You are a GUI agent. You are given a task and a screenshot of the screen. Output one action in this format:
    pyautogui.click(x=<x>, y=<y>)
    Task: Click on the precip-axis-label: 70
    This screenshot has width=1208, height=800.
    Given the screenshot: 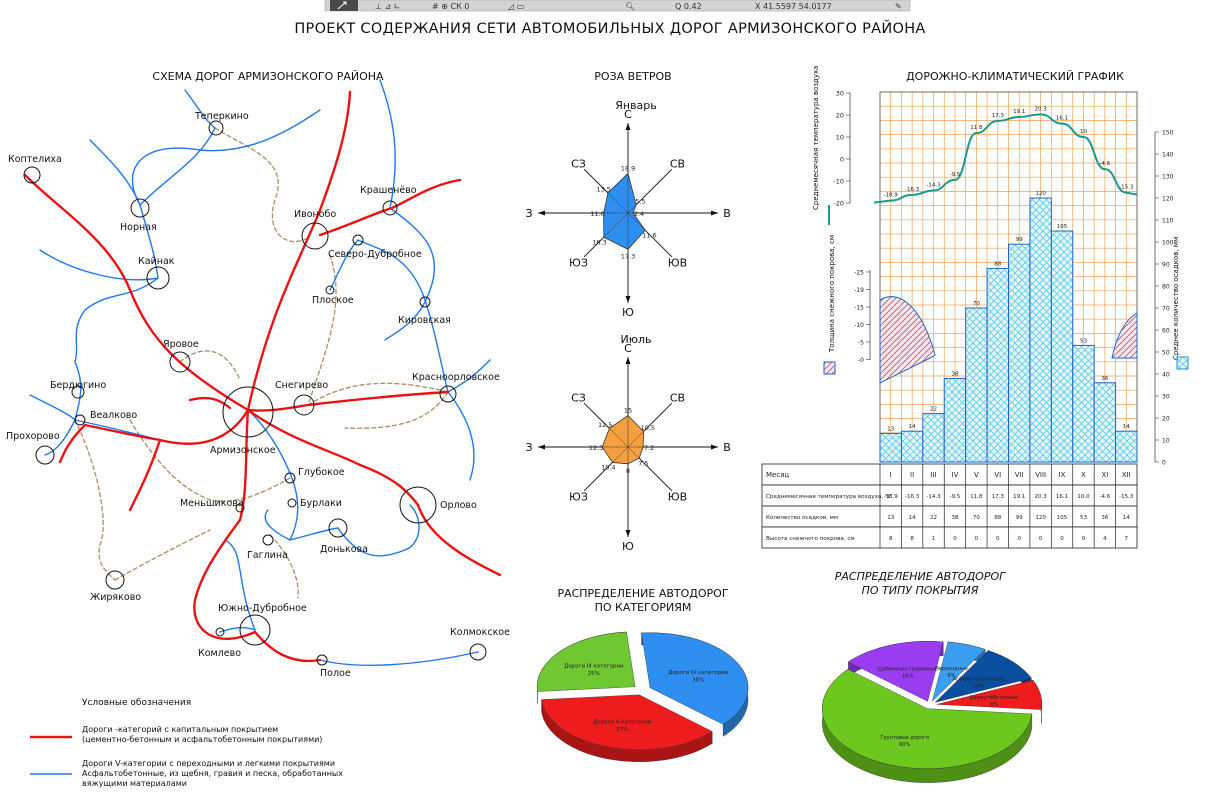 What is the action you would take?
    pyautogui.click(x=1166, y=309)
    